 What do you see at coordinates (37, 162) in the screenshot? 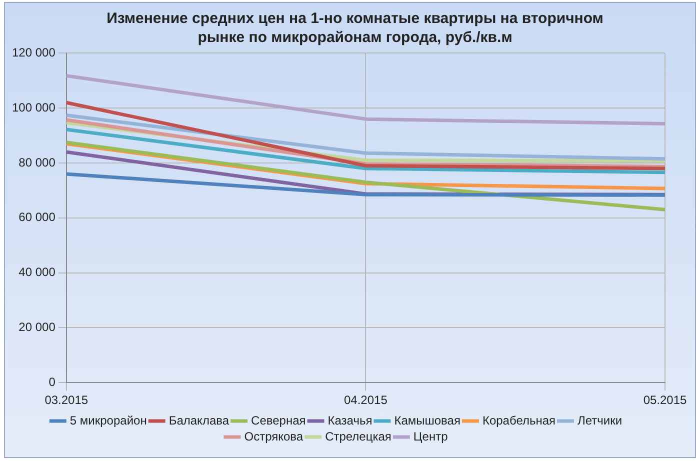
I see `y-tick-label: 80 000` at bounding box center [37, 162].